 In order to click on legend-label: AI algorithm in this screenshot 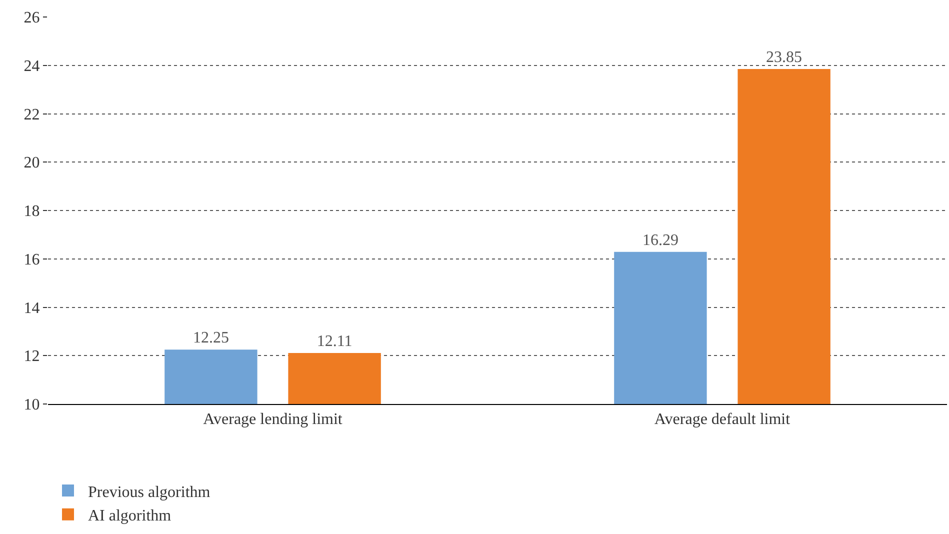, I will do `click(130, 516)`.